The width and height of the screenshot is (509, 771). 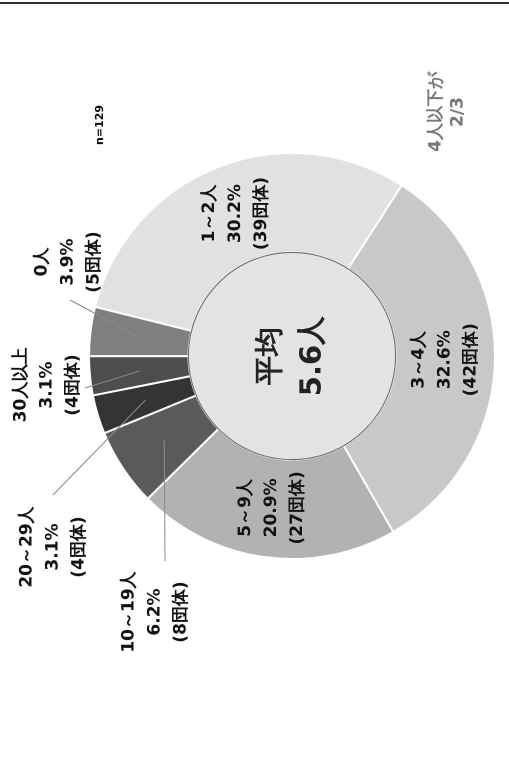 What do you see at coordinates (167, 612) in the screenshot?
I see `data-label: 6.2% (8団体)` at bounding box center [167, 612].